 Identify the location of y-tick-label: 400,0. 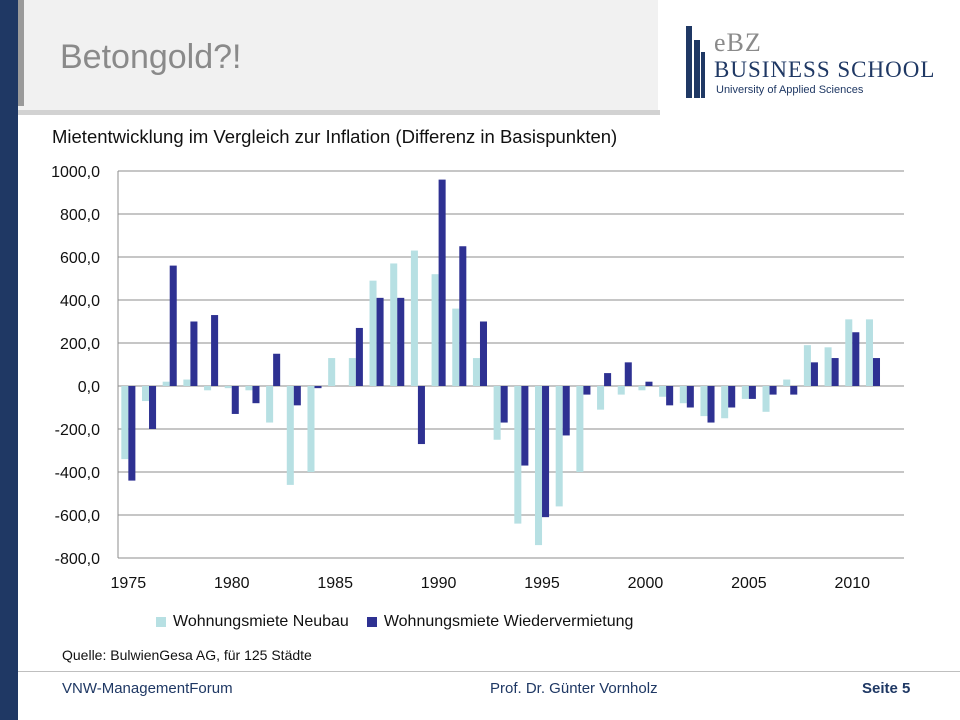
(80, 301).